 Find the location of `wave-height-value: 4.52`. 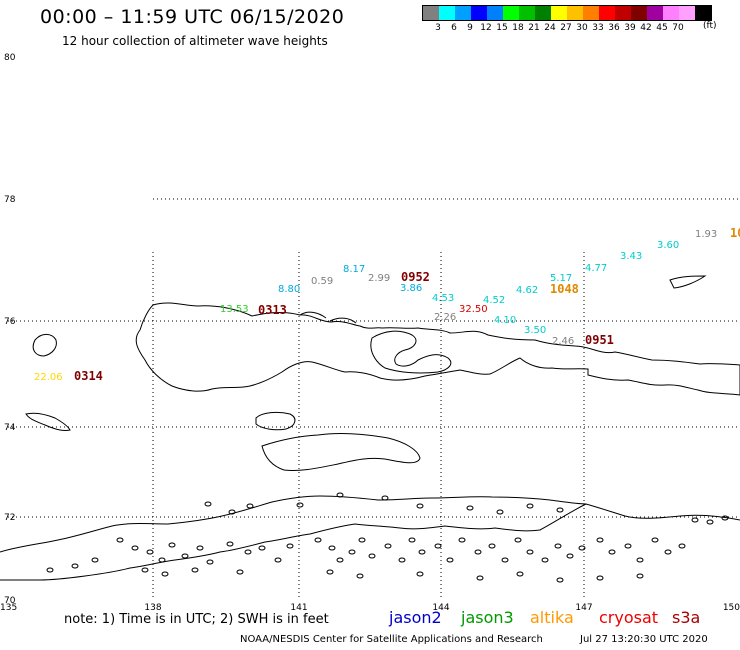

wave-height-value: 4.52 is located at coordinates (494, 300).